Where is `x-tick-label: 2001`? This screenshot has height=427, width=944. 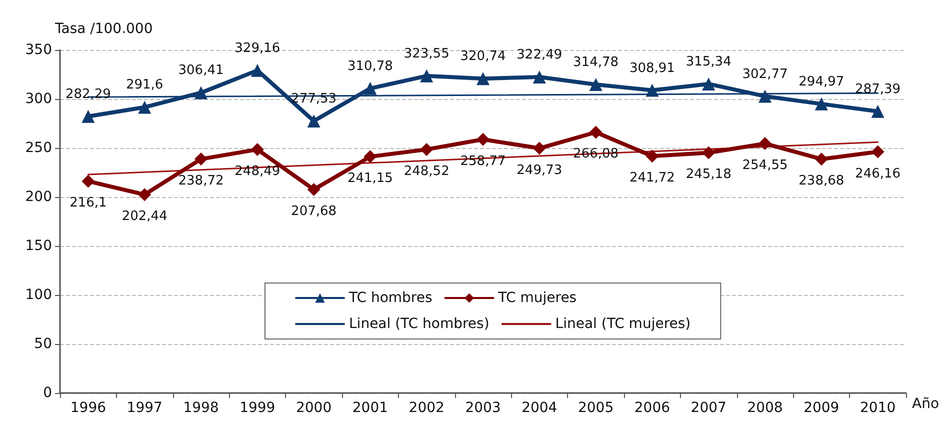 x-tick-label: 2001 is located at coordinates (370, 408).